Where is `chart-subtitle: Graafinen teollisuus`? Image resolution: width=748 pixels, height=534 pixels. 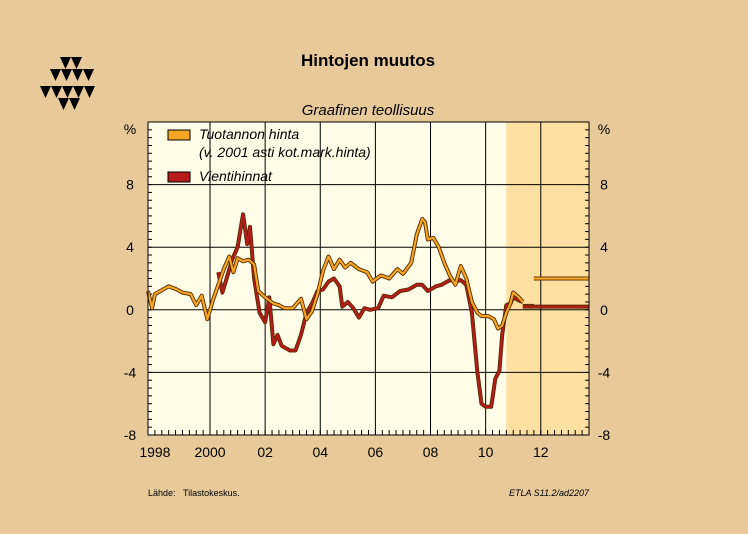 chart-subtitle: Graafinen teollisuus is located at coordinates (368, 110).